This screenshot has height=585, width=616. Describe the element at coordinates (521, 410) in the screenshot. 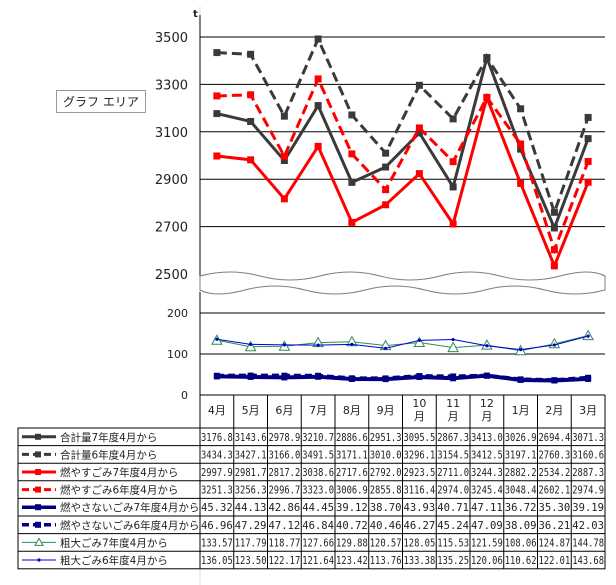

I see `x-tick-label: 1月` at that location.